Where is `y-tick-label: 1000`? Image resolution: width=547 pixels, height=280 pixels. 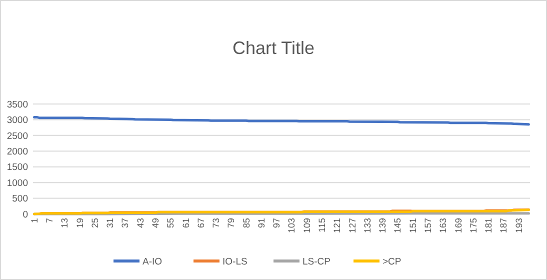 y-tick-label: 1000 is located at coordinates (17, 183).